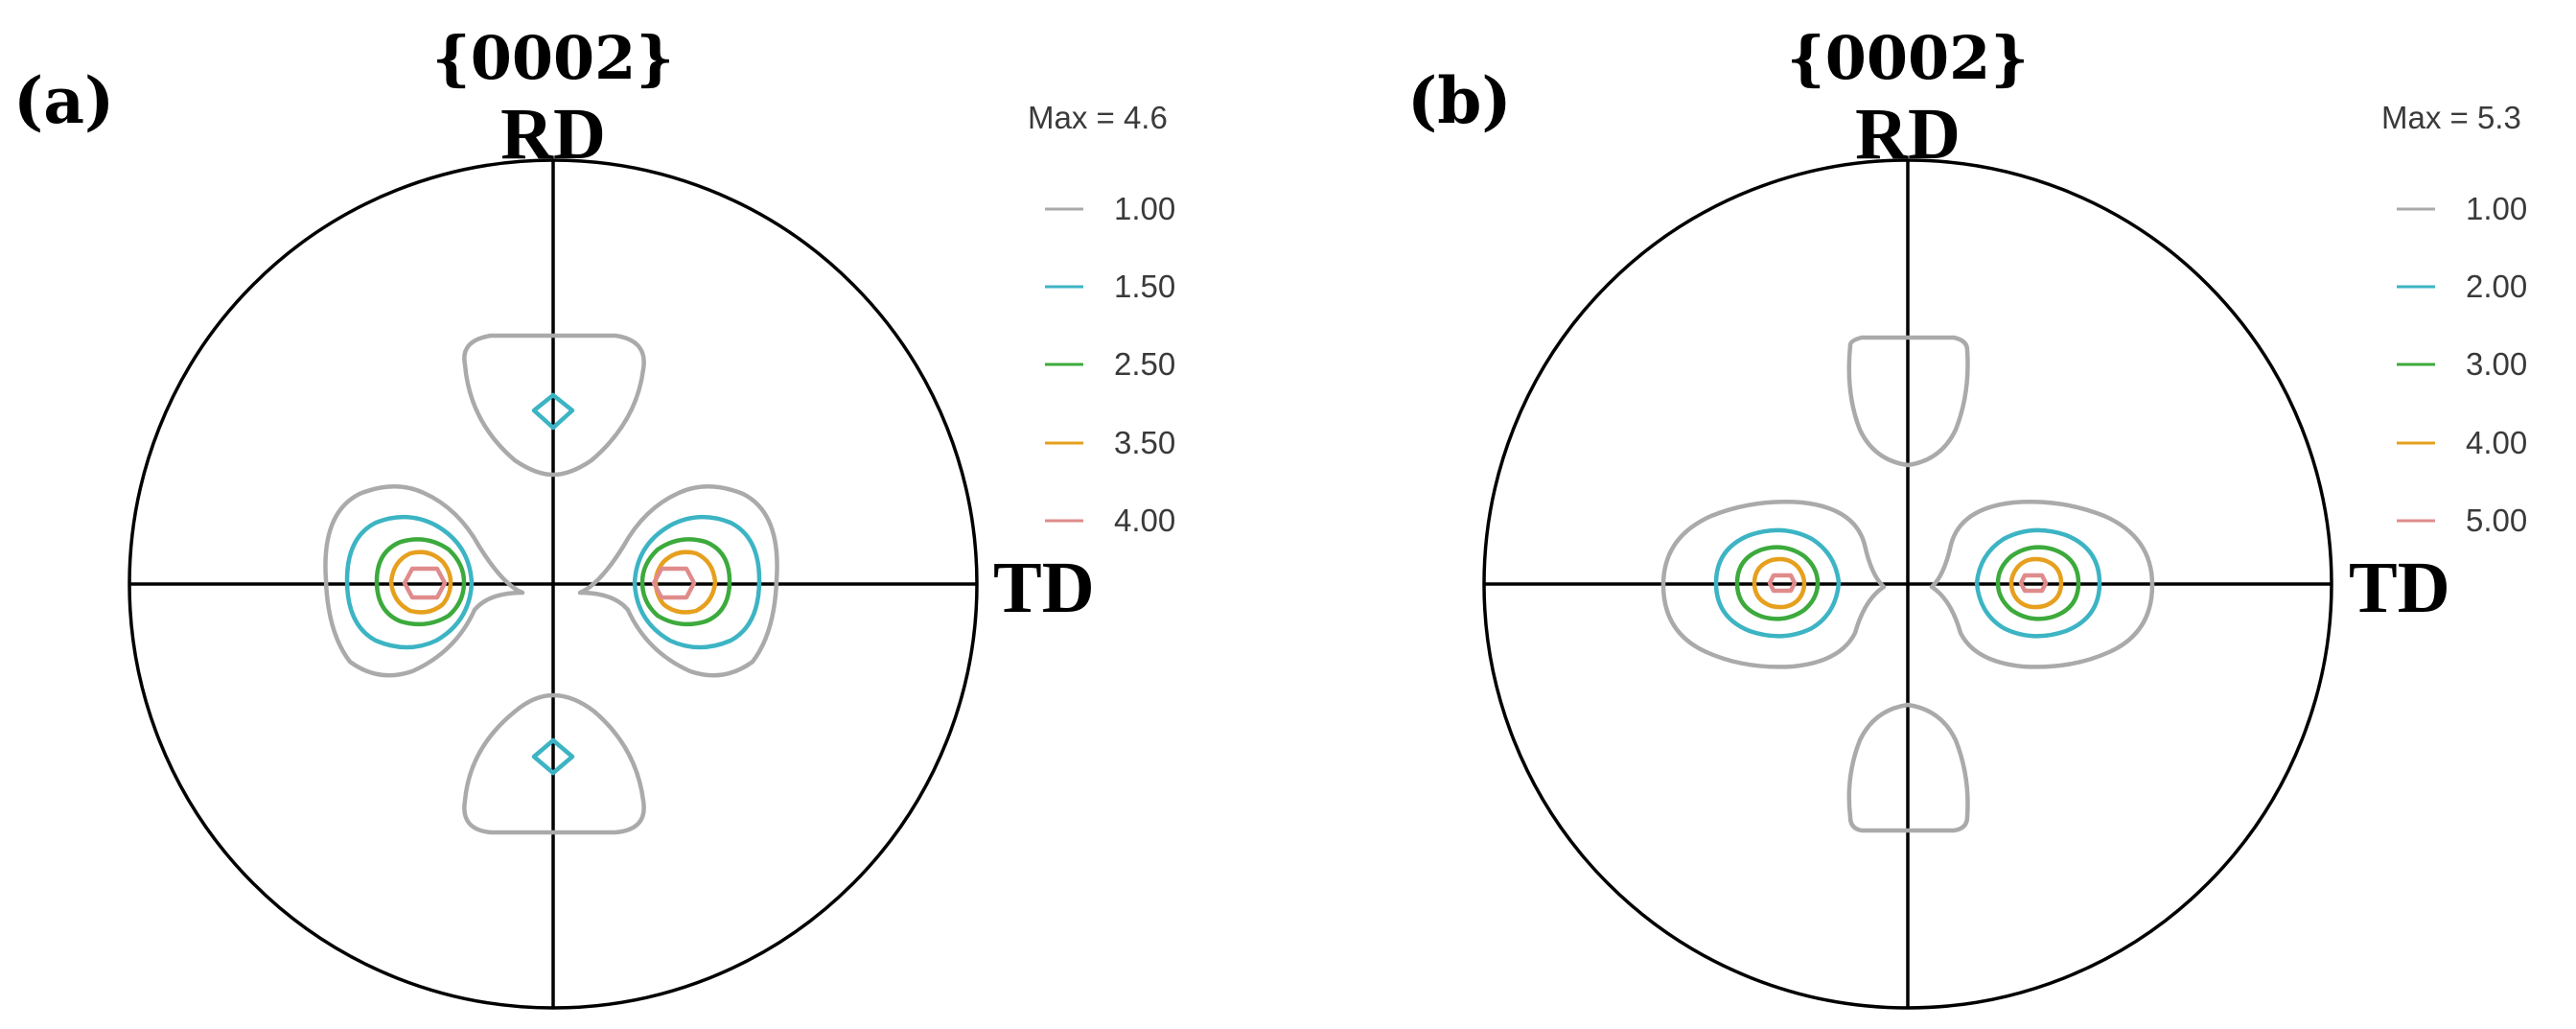 This screenshot has height=1029, width=2576. Describe the element at coordinates (2497, 209) in the screenshot. I see `panel-b-legend-label-1: 1.00` at that location.